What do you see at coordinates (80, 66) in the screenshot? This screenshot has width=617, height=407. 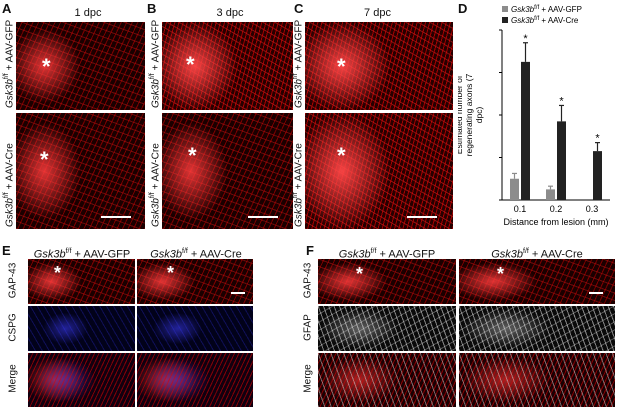 I see `panel-a-gfp-image: *` at bounding box center [80, 66].